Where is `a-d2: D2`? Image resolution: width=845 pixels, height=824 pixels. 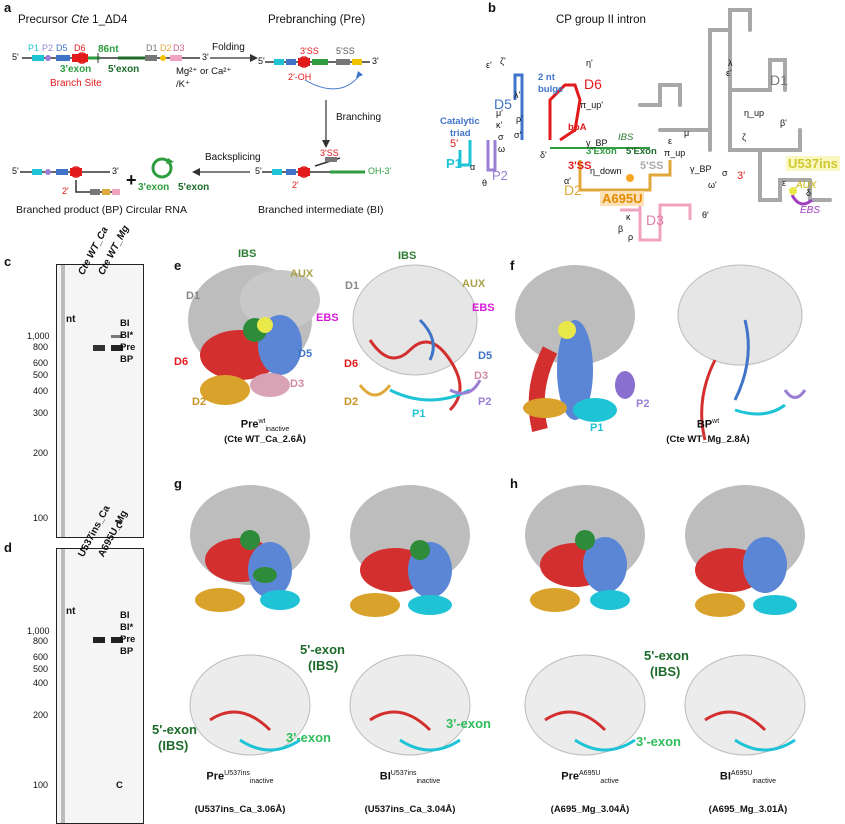
a-d2: D2 is located at coordinates (166, 48).